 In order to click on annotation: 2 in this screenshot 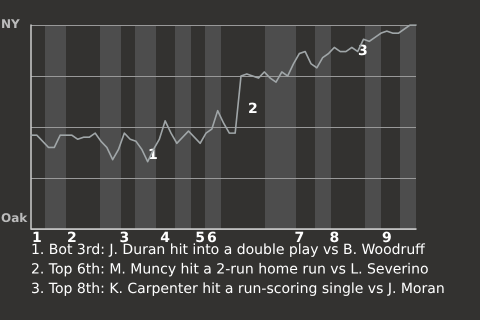, I will do `click(253, 109)`.